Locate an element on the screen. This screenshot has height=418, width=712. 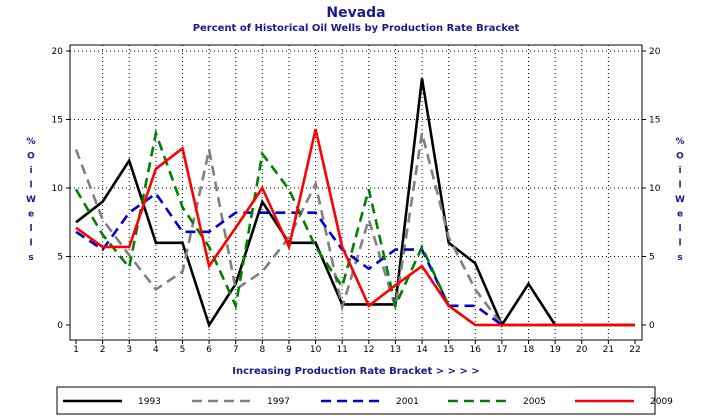
x-tick-label: 19 is located at coordinates (555, 350).